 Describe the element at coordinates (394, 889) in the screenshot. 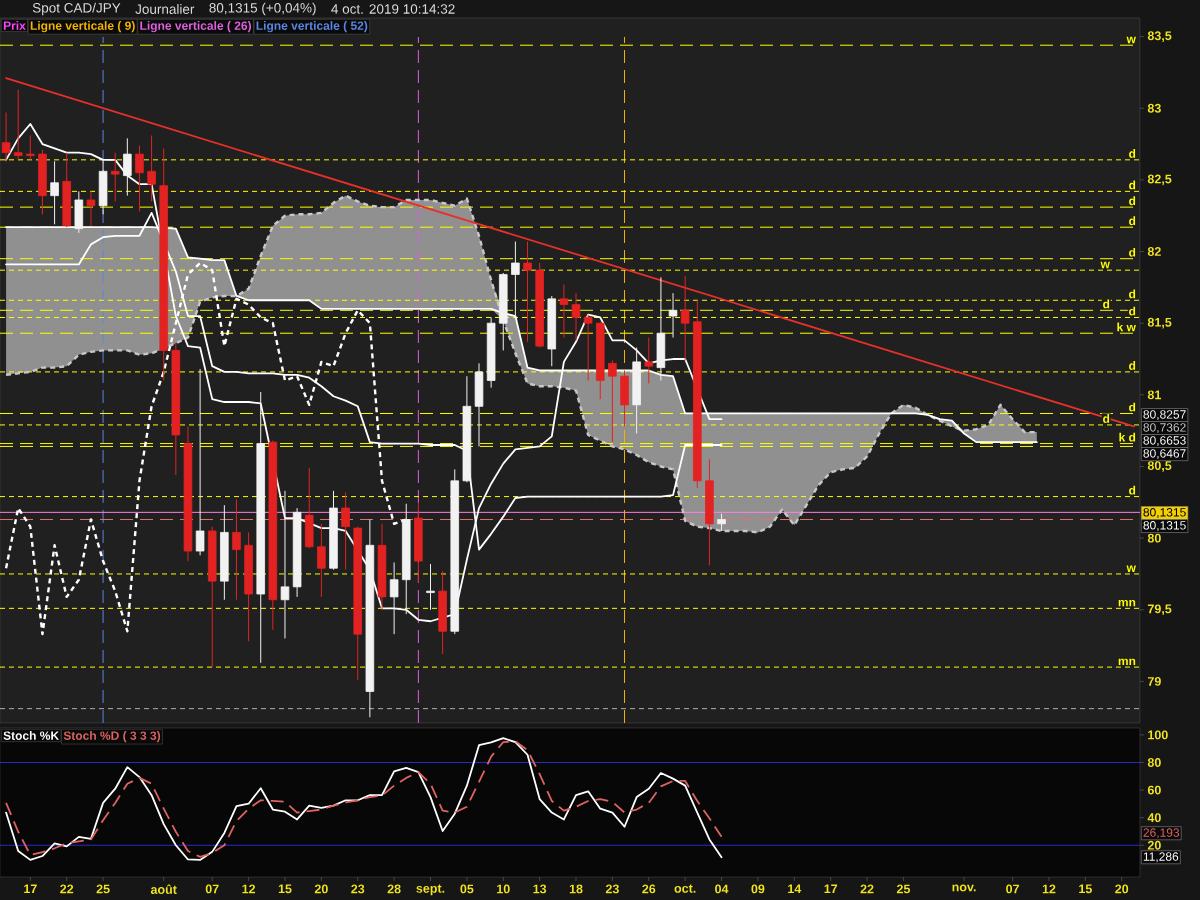

I see `x-tick-label: 28` at that location.